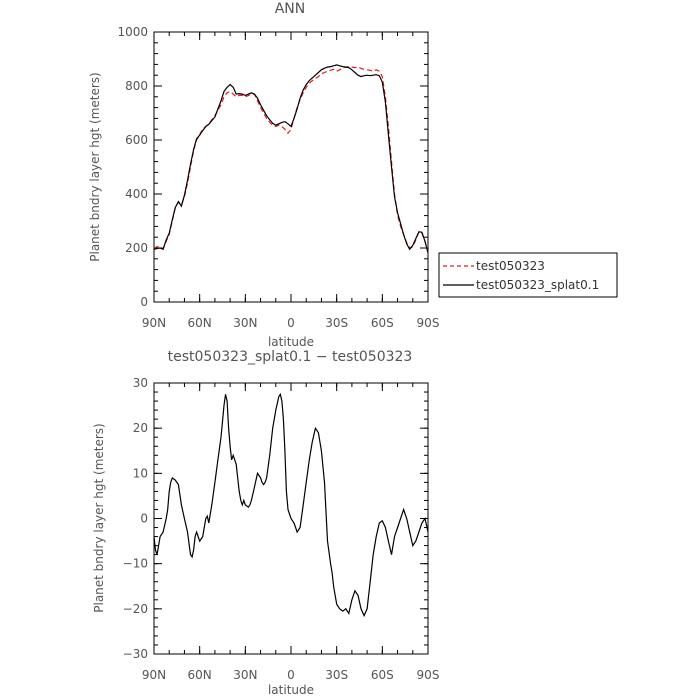 The width and height of the screenshot is (700, 700). I want to click on top-x-tick-label: 60N, so click(200, 323).